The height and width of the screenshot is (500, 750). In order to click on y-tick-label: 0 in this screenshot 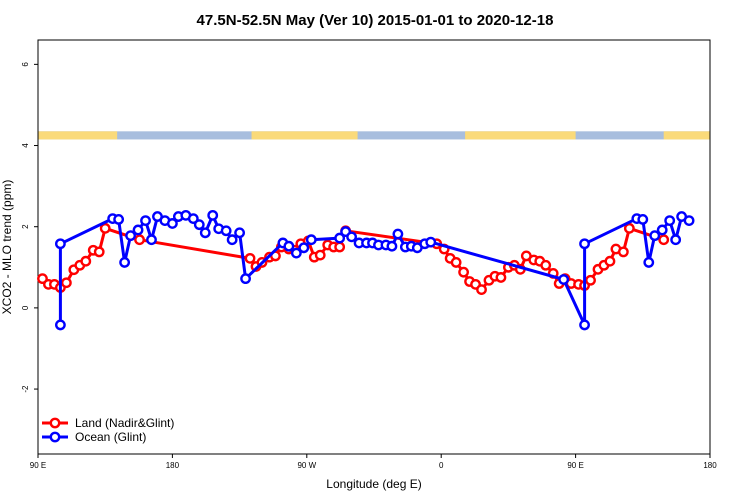, I will do `click(25, 307)`.